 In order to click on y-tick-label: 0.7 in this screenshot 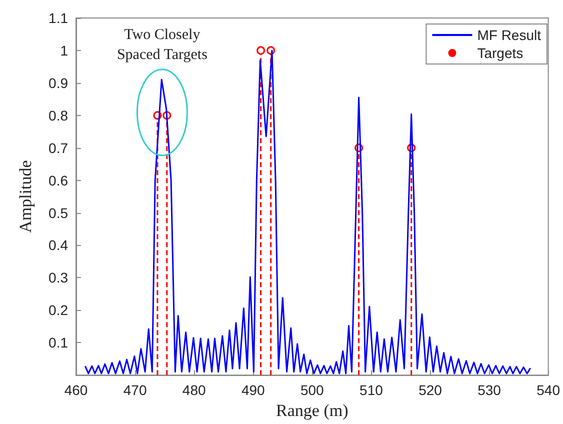, I will do `click(58, 148)`.